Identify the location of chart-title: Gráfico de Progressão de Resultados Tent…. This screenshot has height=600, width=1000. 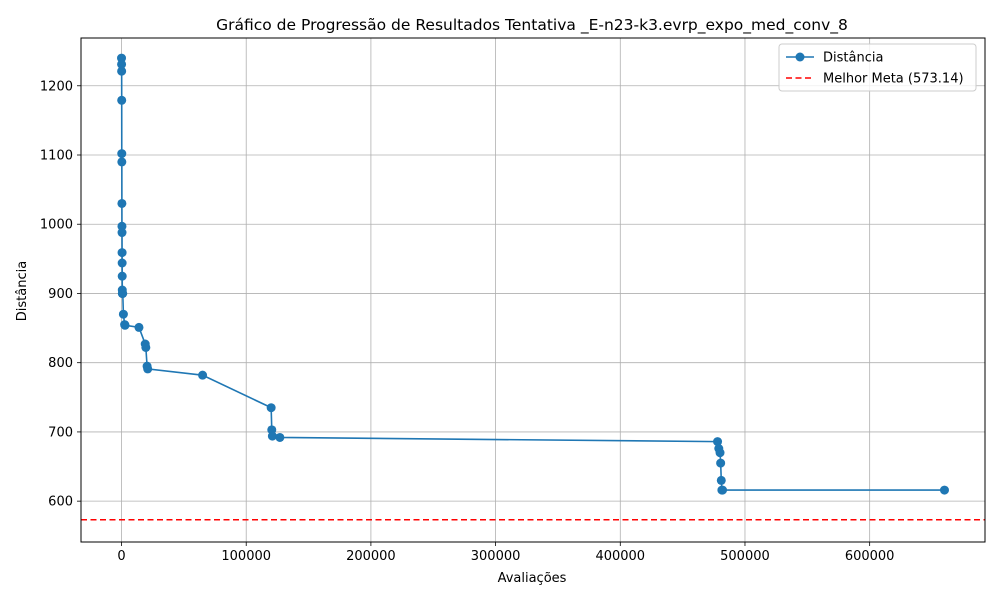
(532, 25).